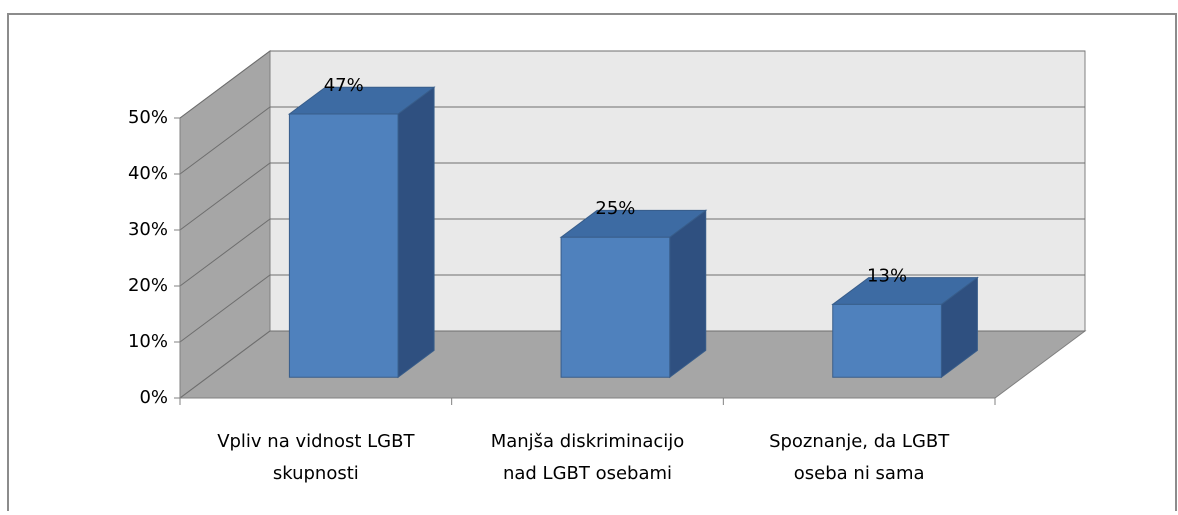  I want to click on x-tick-label: oseba ni sama, so click(859, 473).